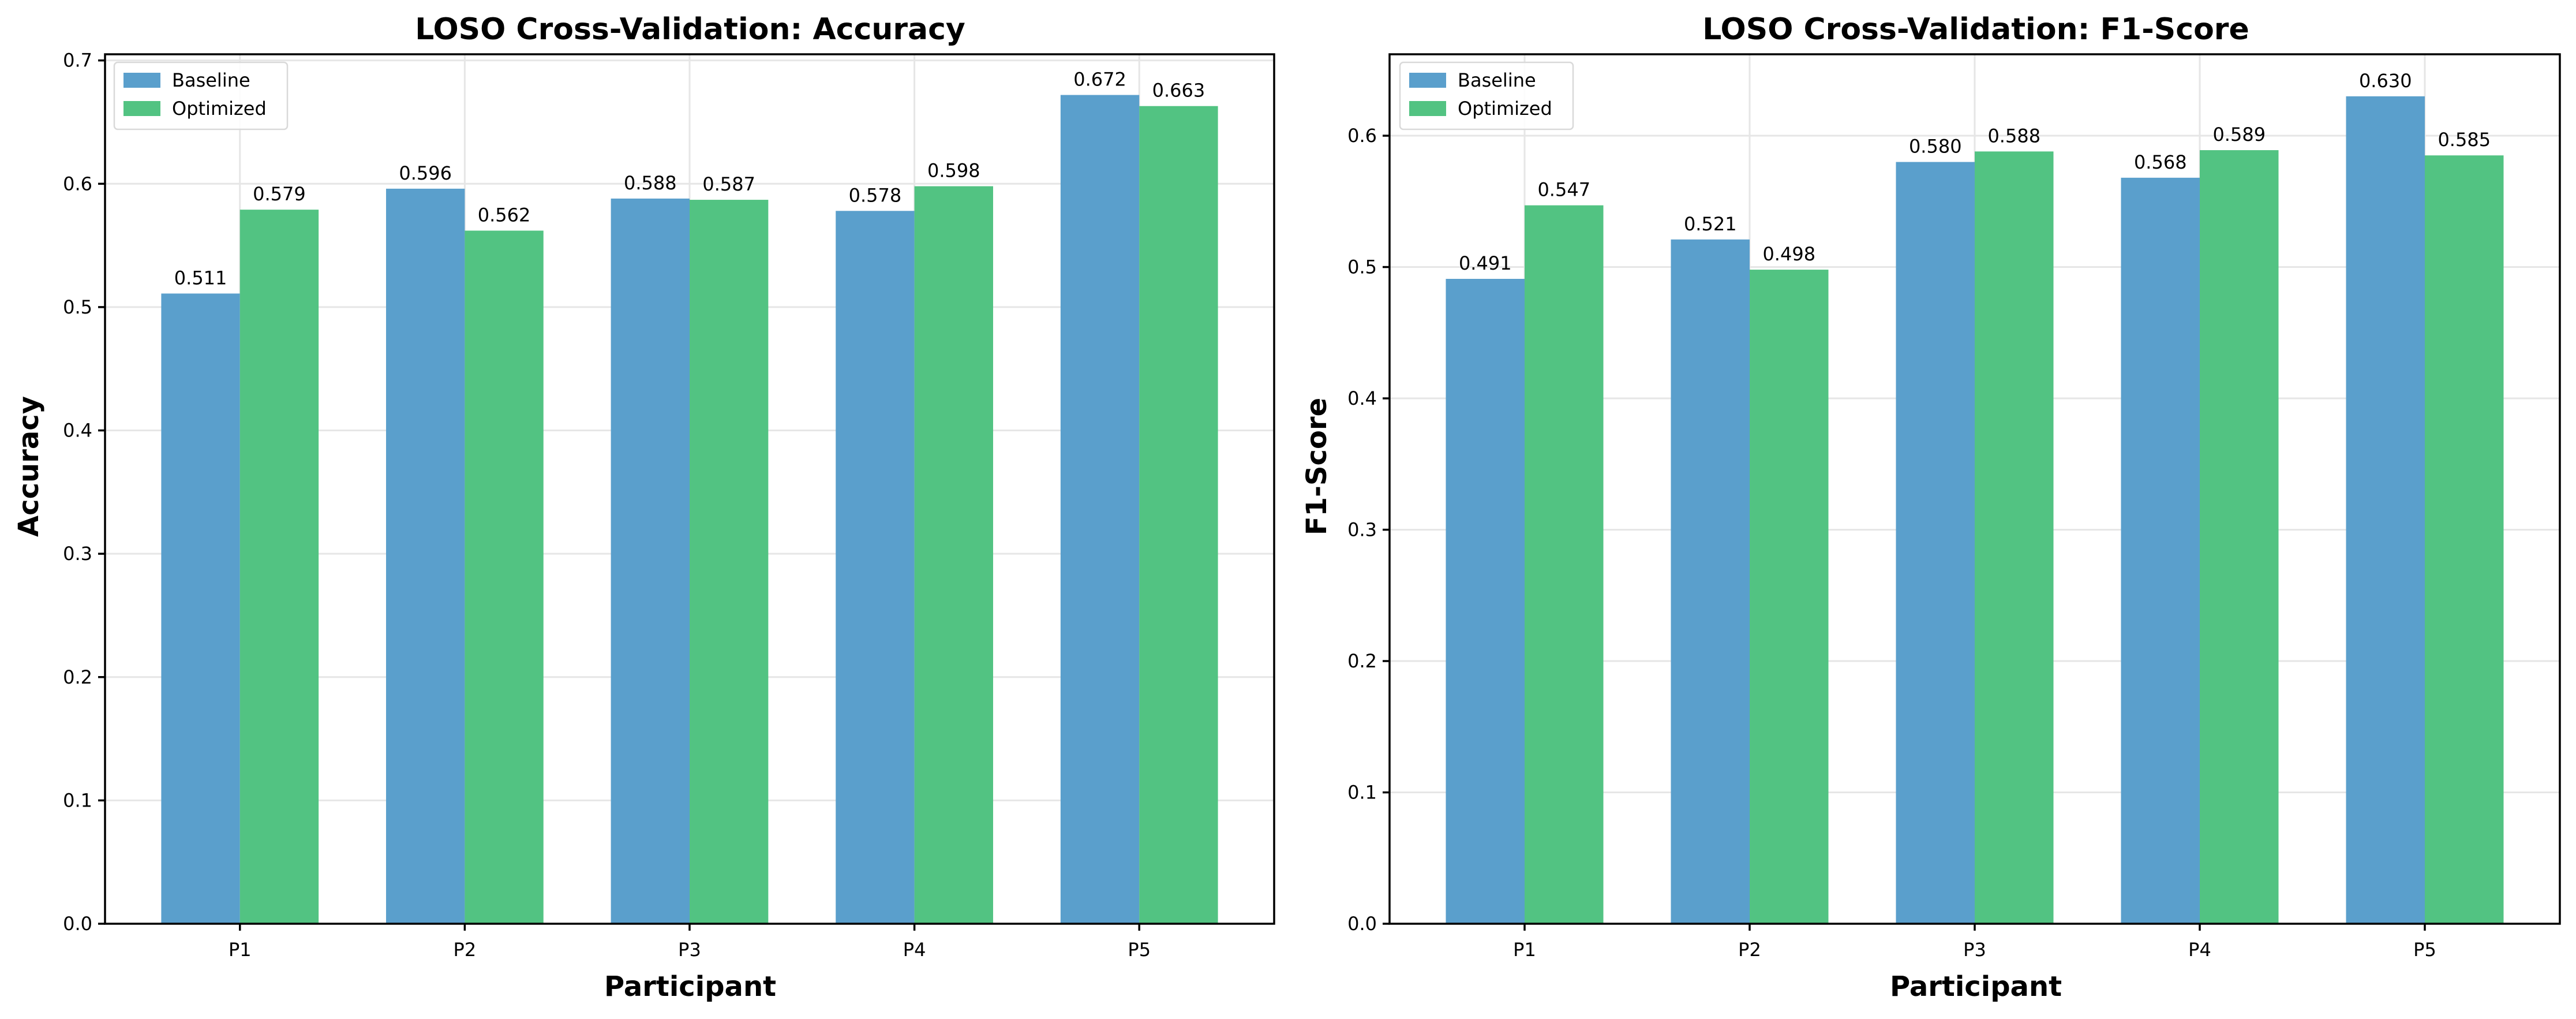 The width and height of the screenshot is (2576, 1019). I want to click on chart-title: LOSO Cross-Validation: Accuracy, so click(690, 29).